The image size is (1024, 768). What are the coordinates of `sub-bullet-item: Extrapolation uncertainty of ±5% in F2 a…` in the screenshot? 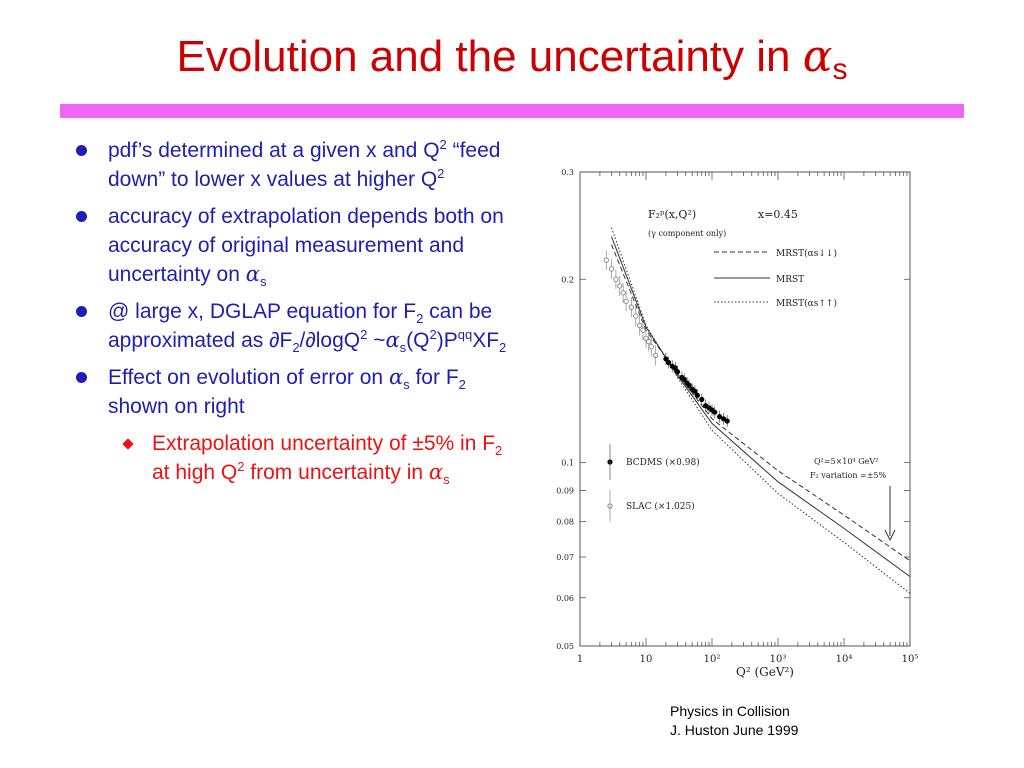 It's located at (315, 458).